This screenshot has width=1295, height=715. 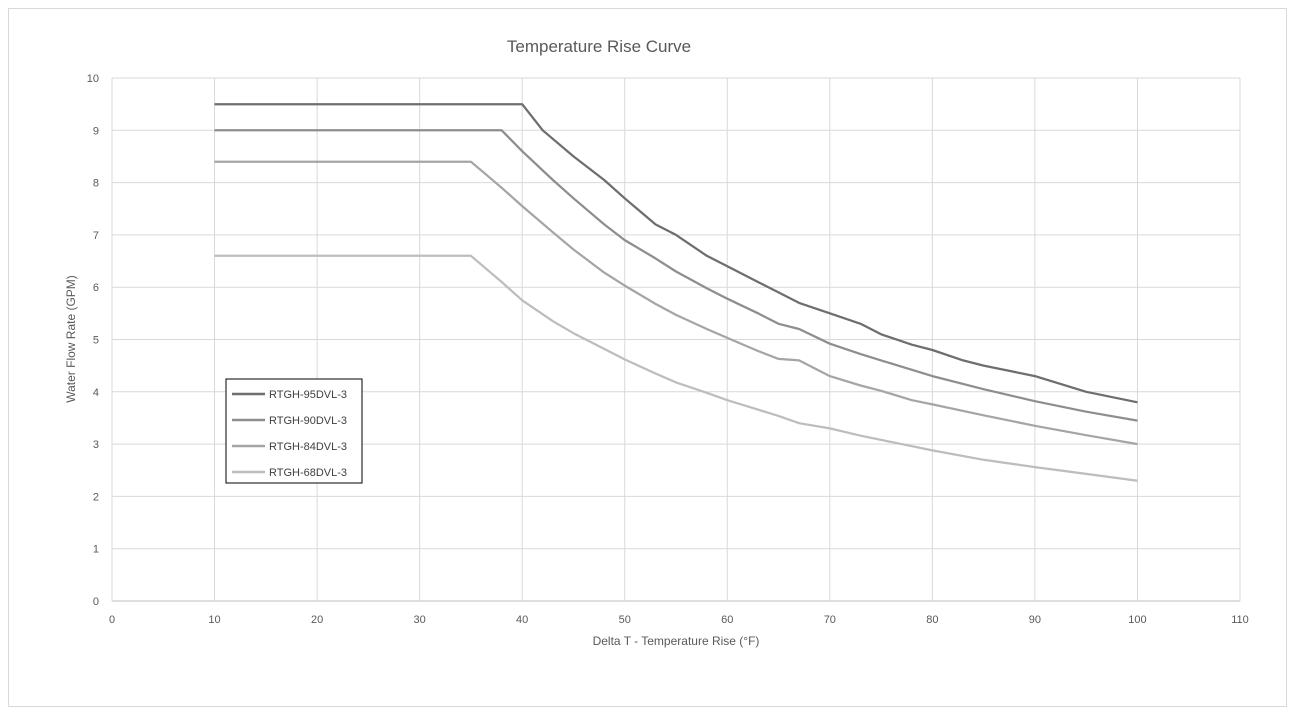 I want to click on y-tick-label: 5, so click(x=96, y=341).